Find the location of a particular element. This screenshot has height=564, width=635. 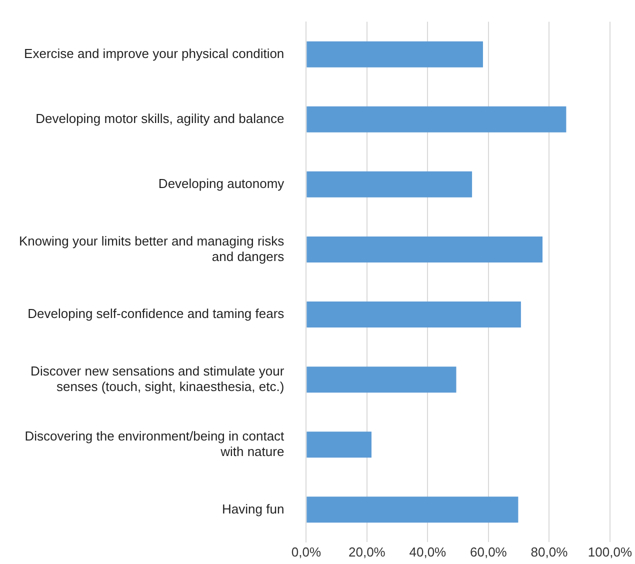

x-tick-label: 20,0% is located at coordinates (367, 552).